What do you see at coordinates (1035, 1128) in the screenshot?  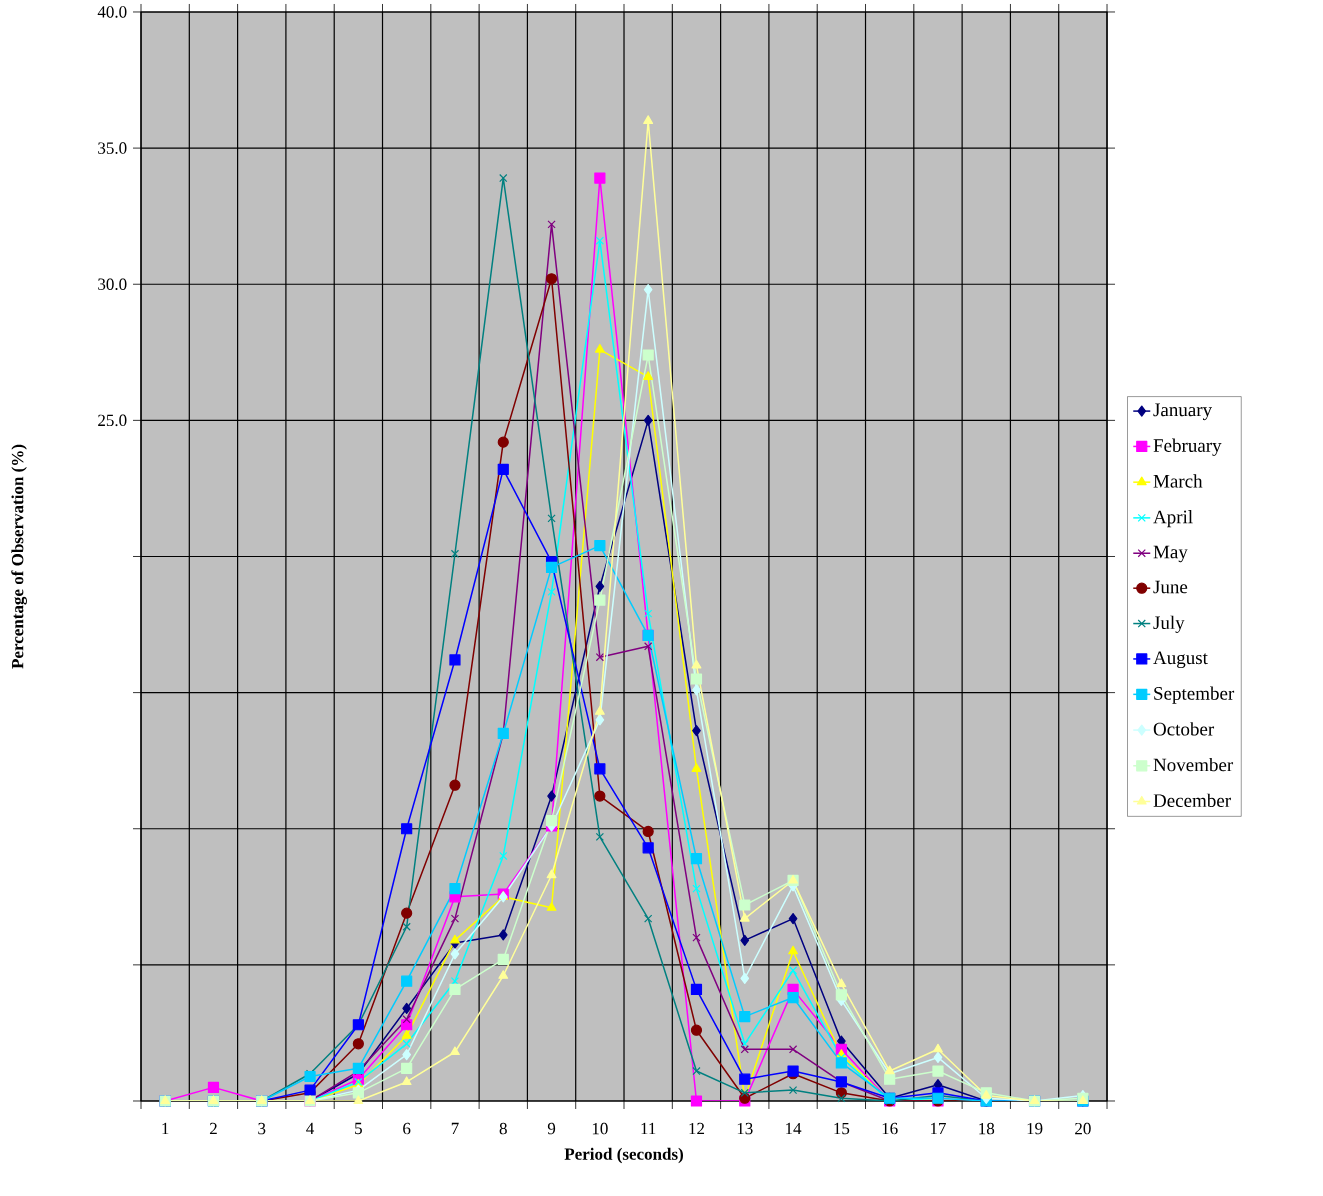 I see `x-tick-label: 19` at bounding box center [1035, 1128].